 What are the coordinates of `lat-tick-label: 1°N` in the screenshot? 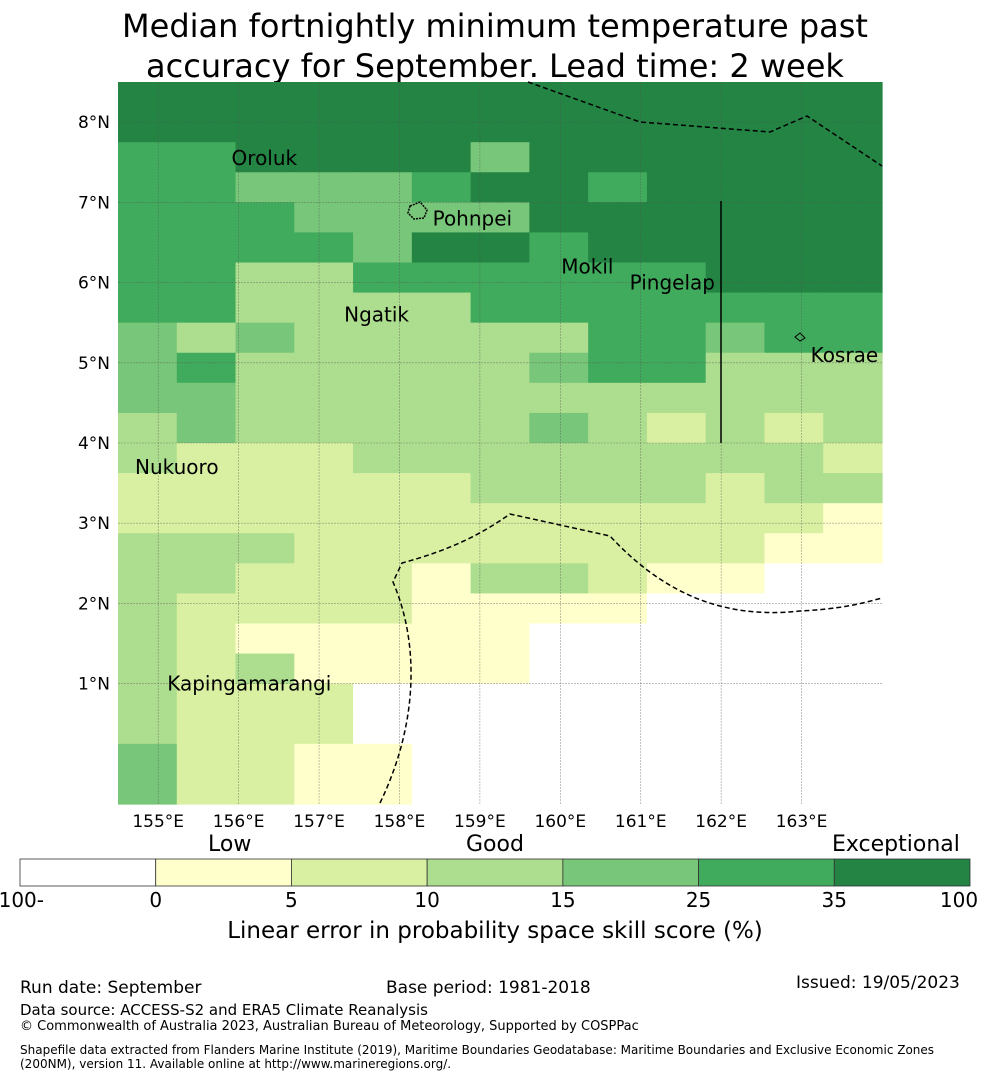 It's located at (94, 685).